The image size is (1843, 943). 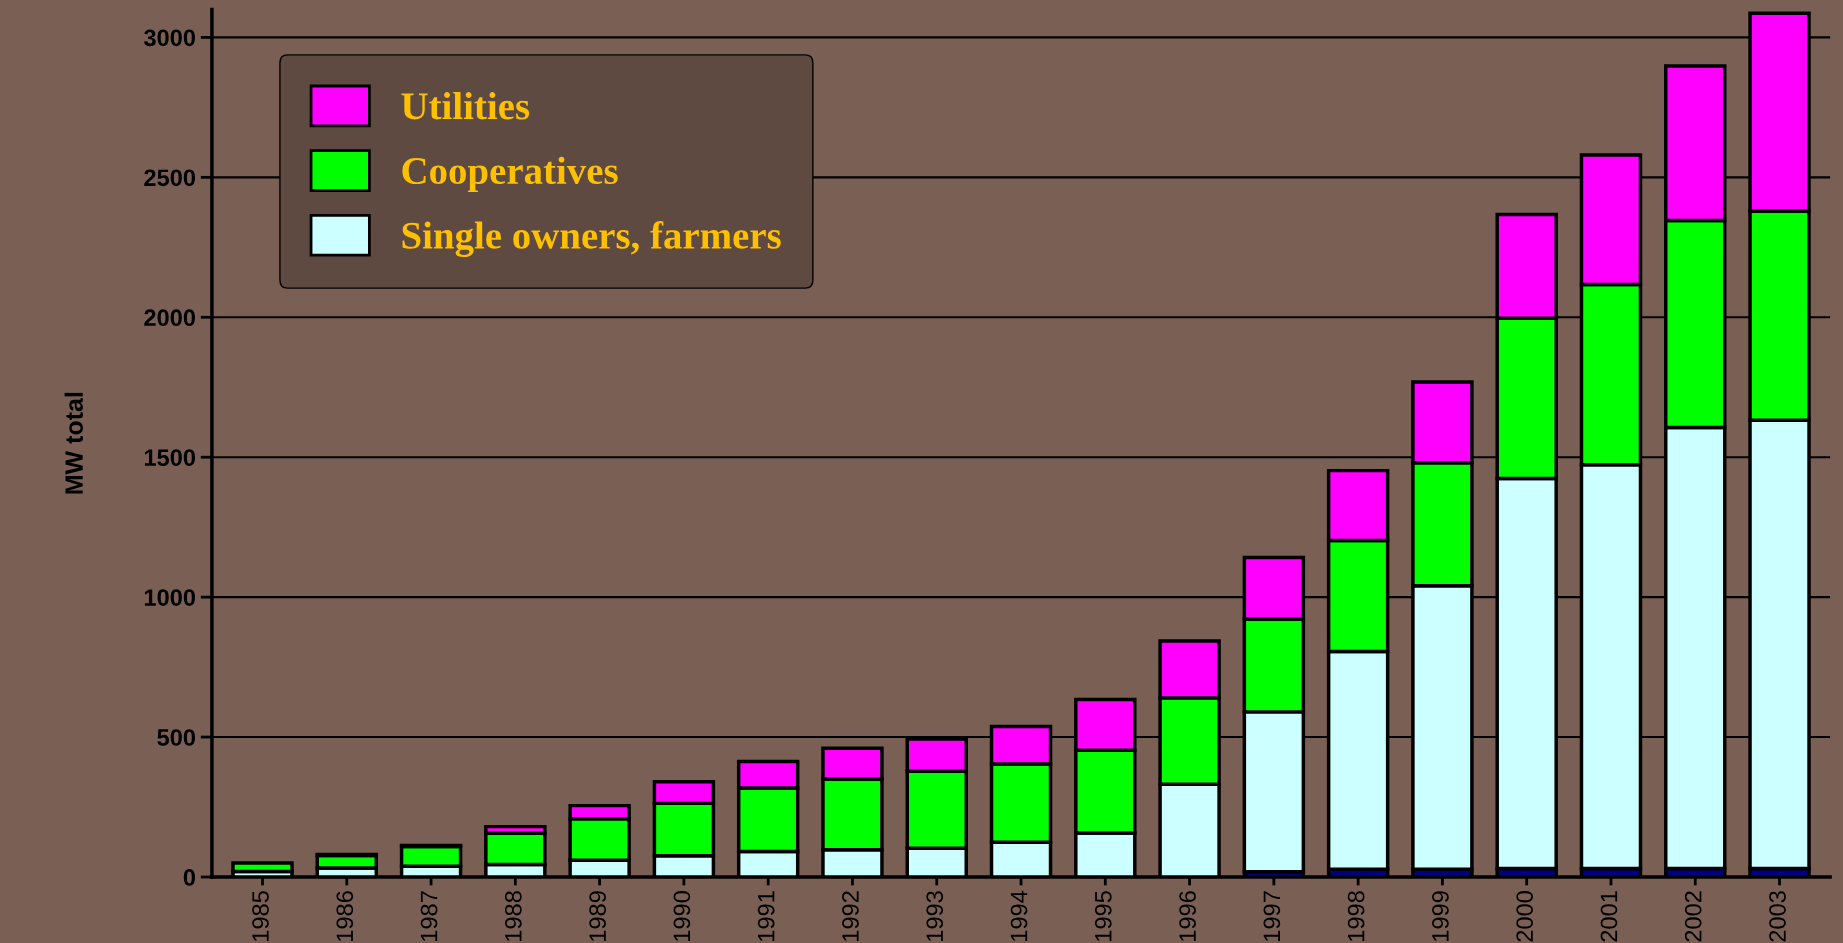 I want to click on x-tick-label: 2003, so click(x=1777, y=916).